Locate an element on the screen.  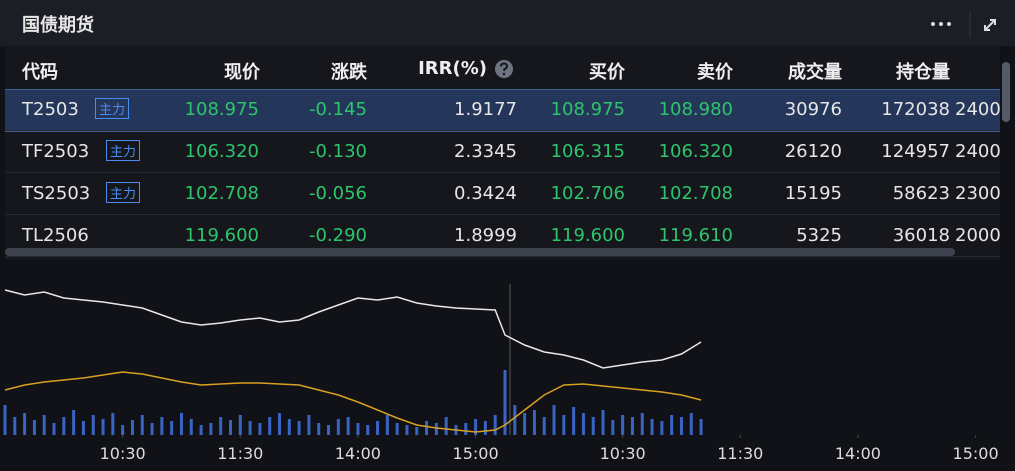
table-cell: 15195 is located at coordinates (813, 193).